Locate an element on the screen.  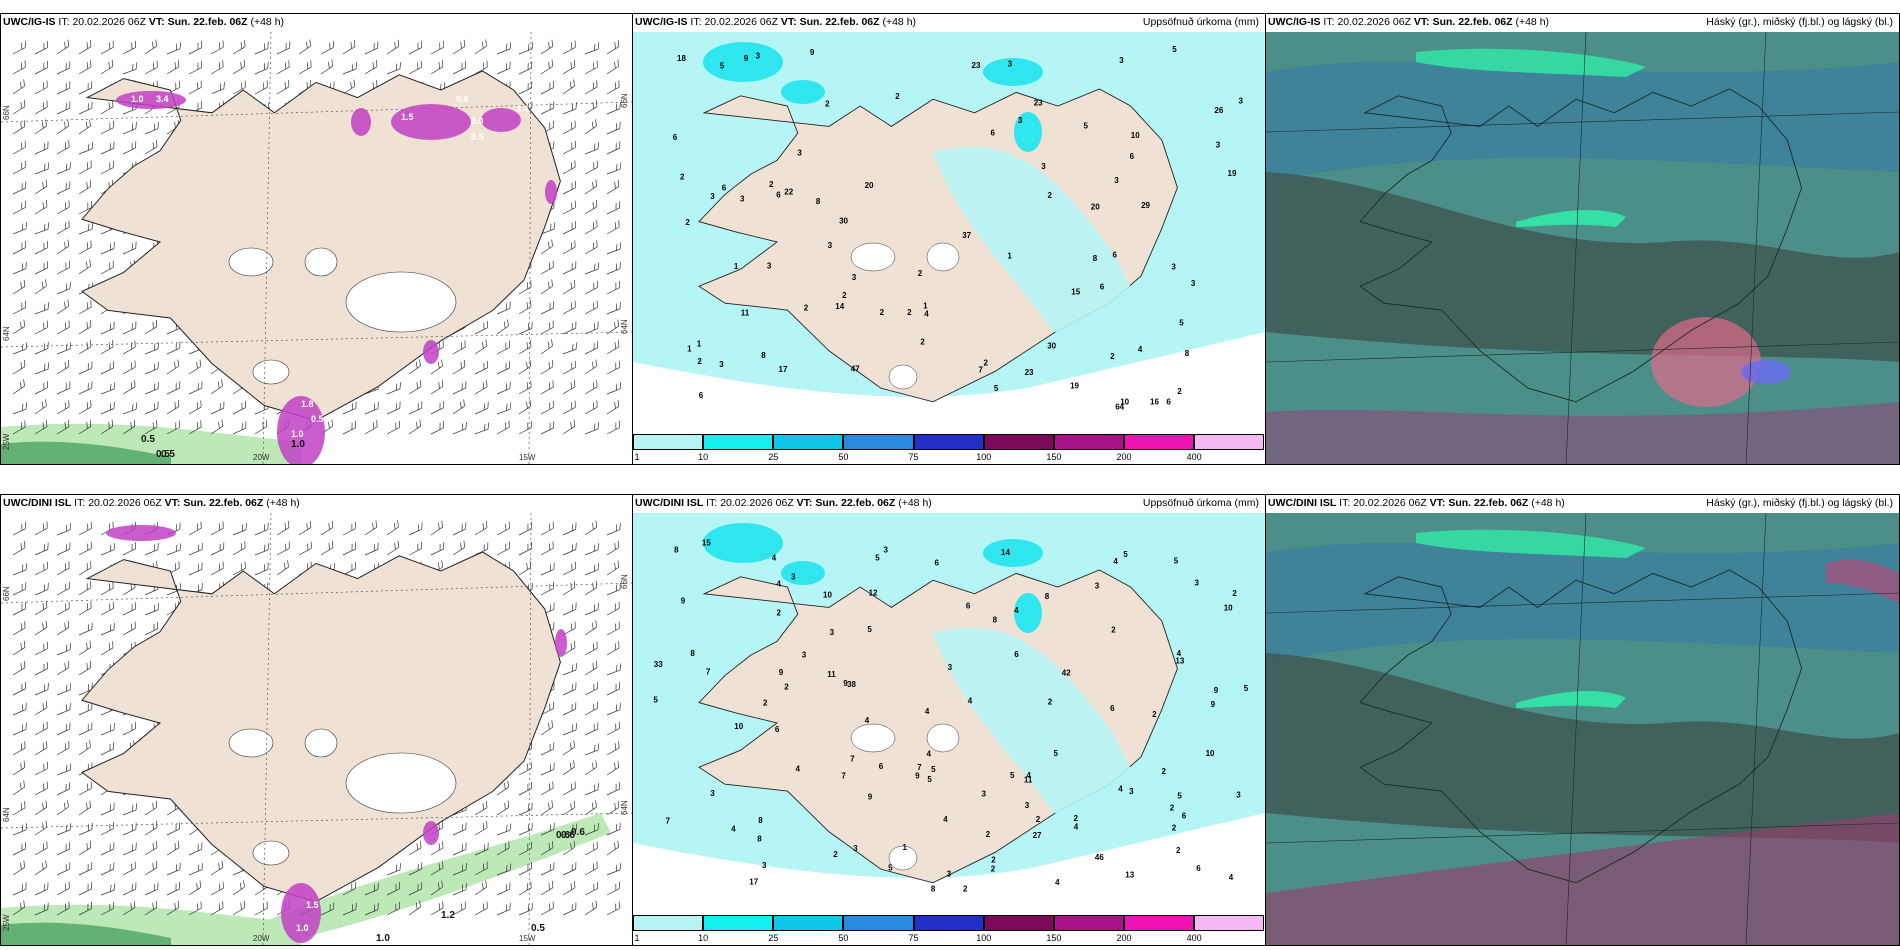
precip-value: 4 is located at coordinates (867, 720).